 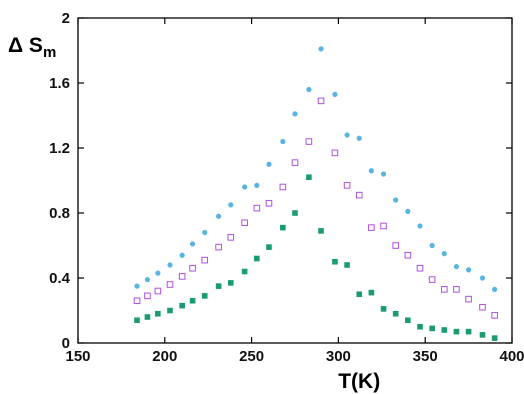 I want to click on y-tick-label: 1.2, so click(x=59, y=148).